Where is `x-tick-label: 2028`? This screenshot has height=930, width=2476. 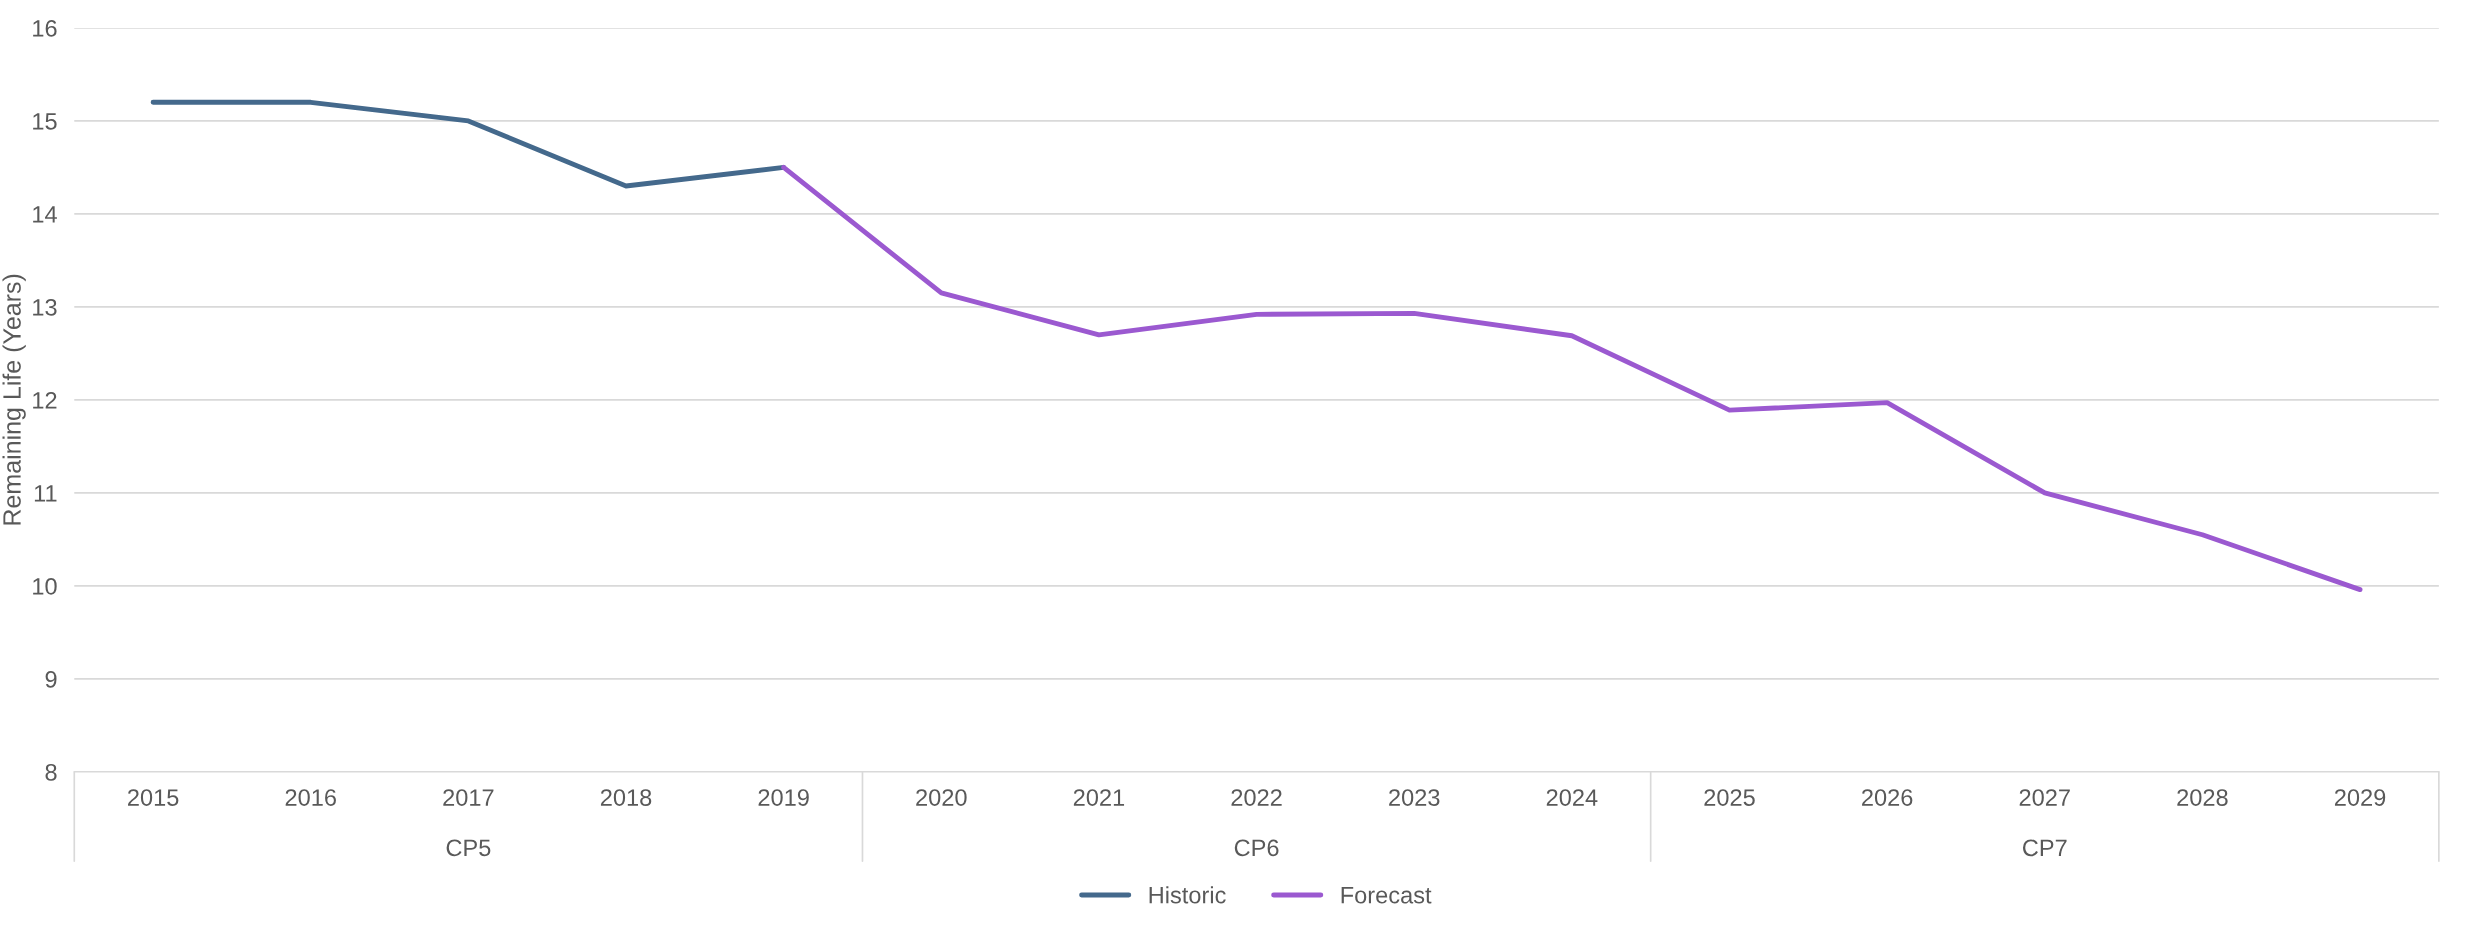 x-tick-label: 2028 is located at coordinates (2202, 797).